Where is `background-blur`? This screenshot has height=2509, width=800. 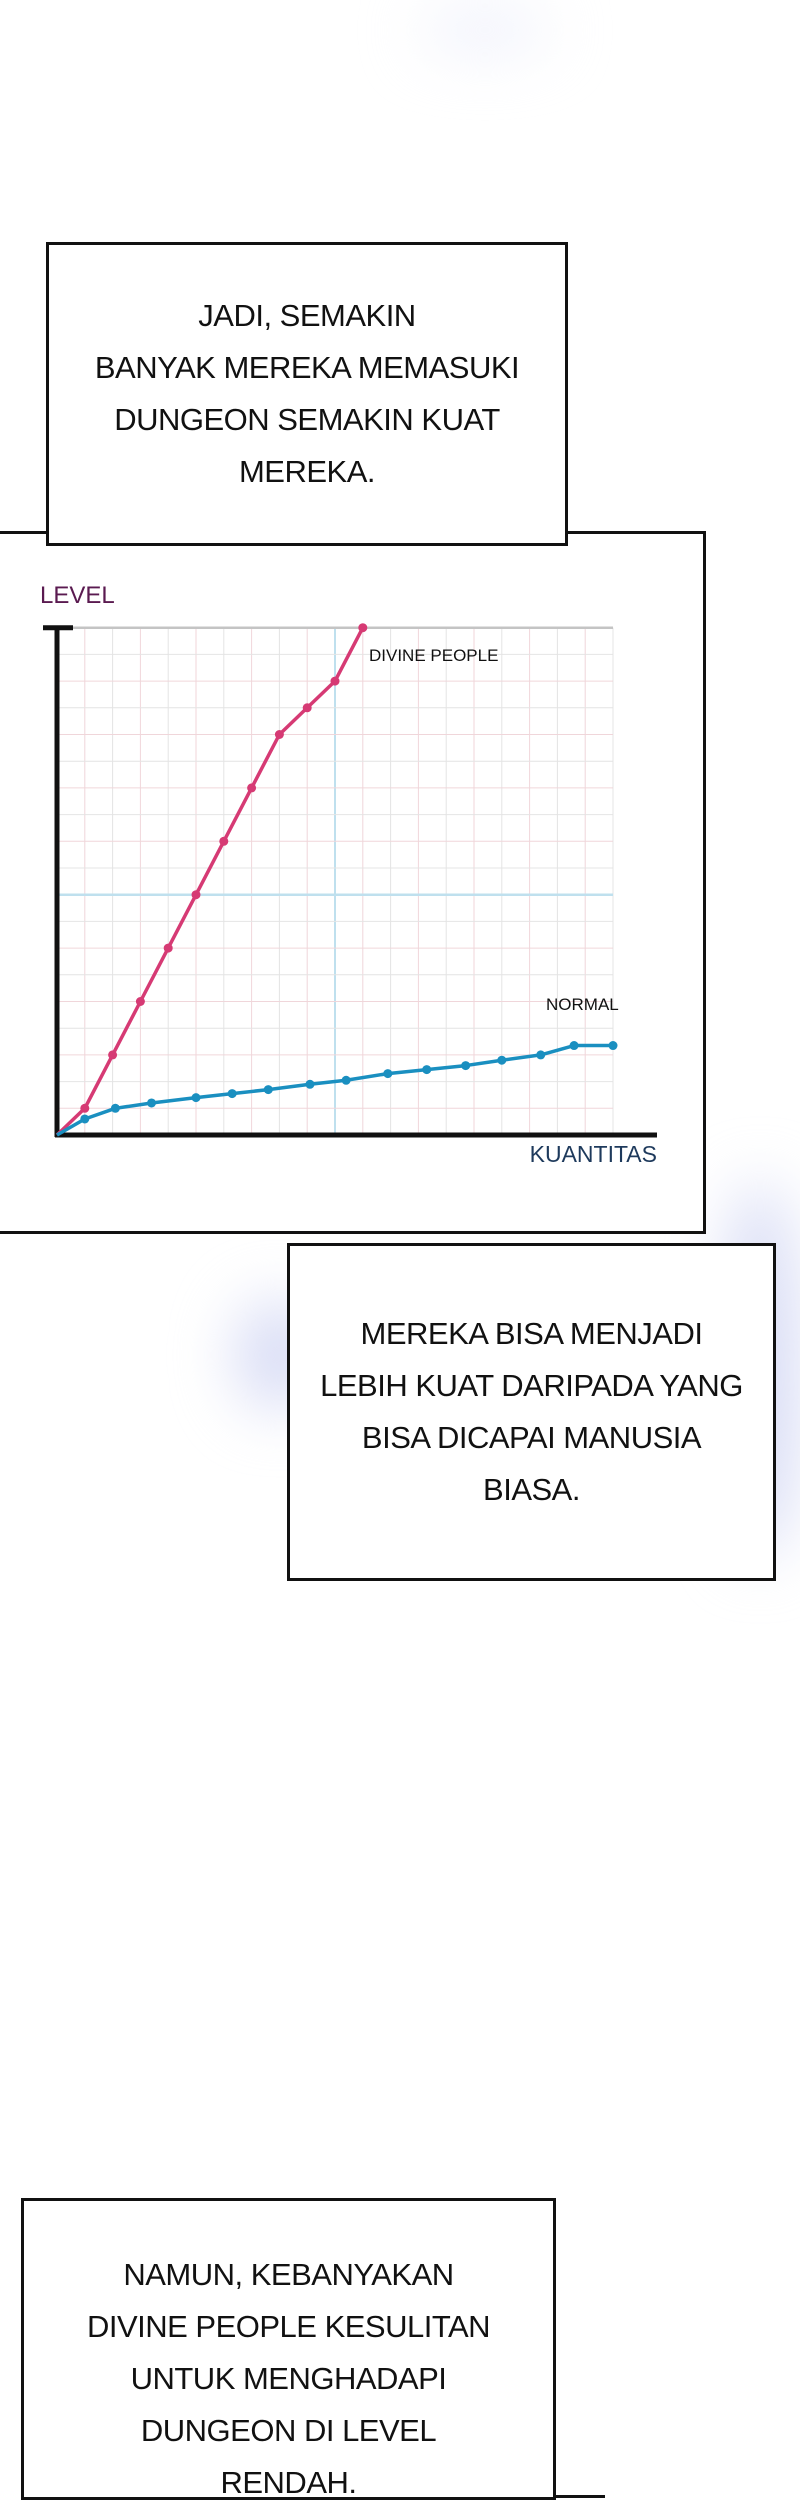
background-blur is located at coordinates (485, 30).